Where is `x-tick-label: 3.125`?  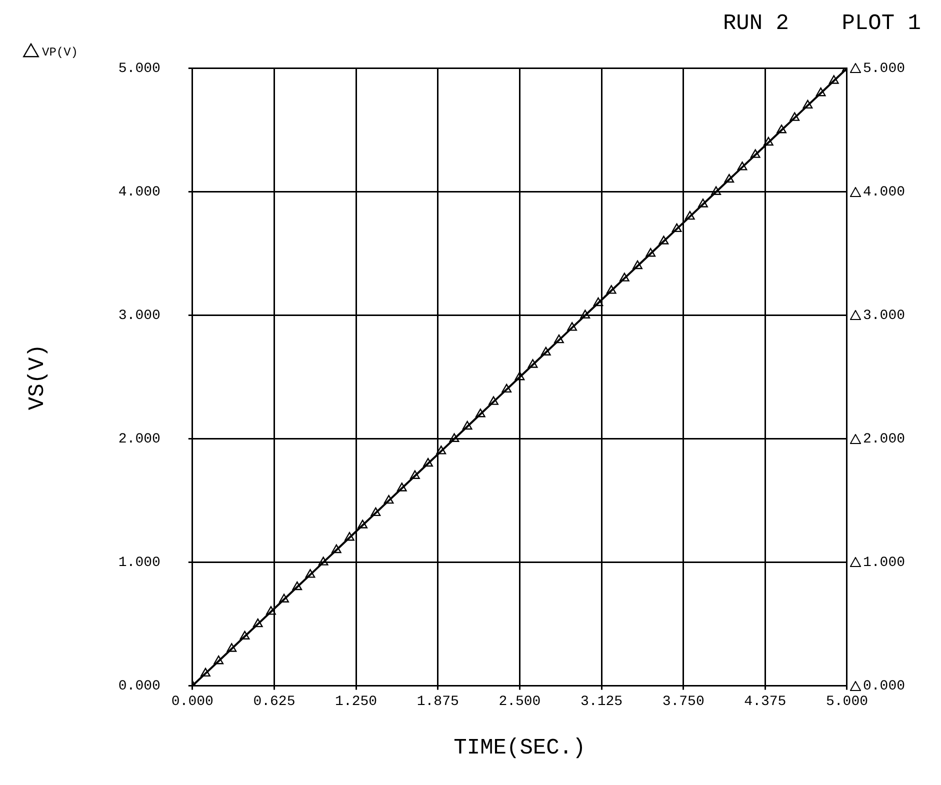 x-tick-label: 3.125 is located at coordinates (601, 702).